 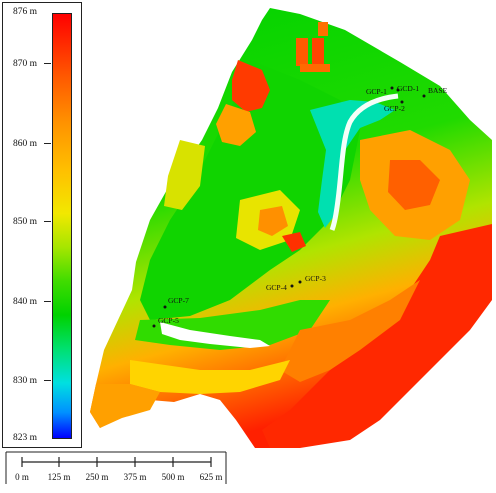 What do you see at coordinates (173, 477) in the screenshot?
I see `scale-label-500: 500 m` at bounding box center [173, 477].